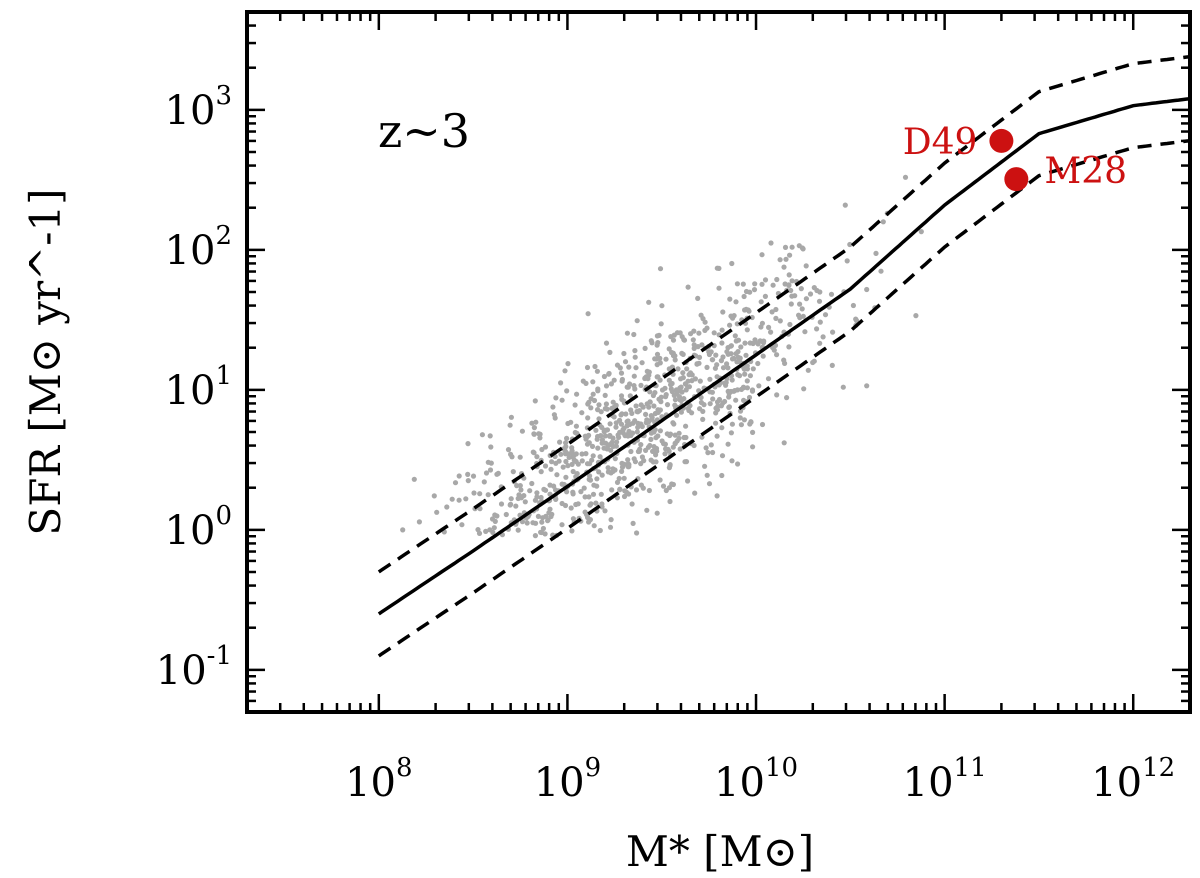 The width and height of the screenshot is (1200, 878). Describe the element at coordinates (198, 527) in the screenshot. I see `y-tick-label: 10⁰` at that location.